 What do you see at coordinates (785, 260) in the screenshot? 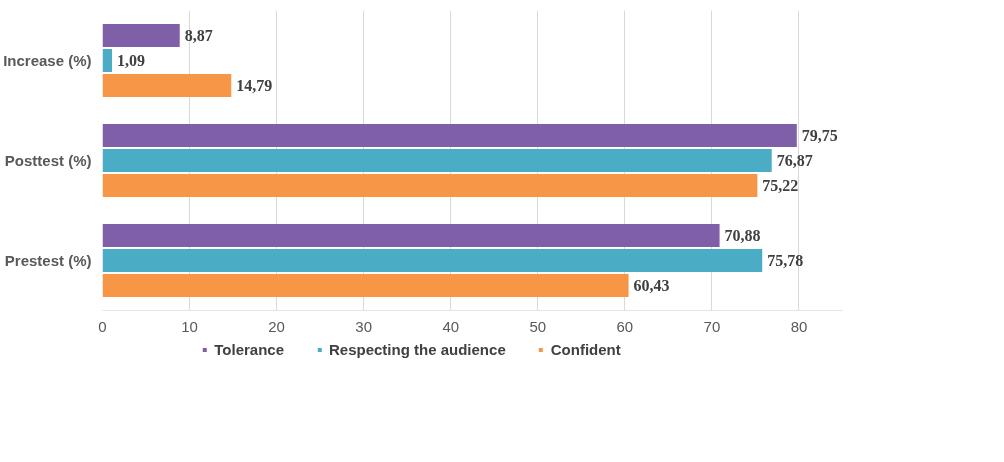
I see `data-label: 75,78` at bounding box center [785, 260].